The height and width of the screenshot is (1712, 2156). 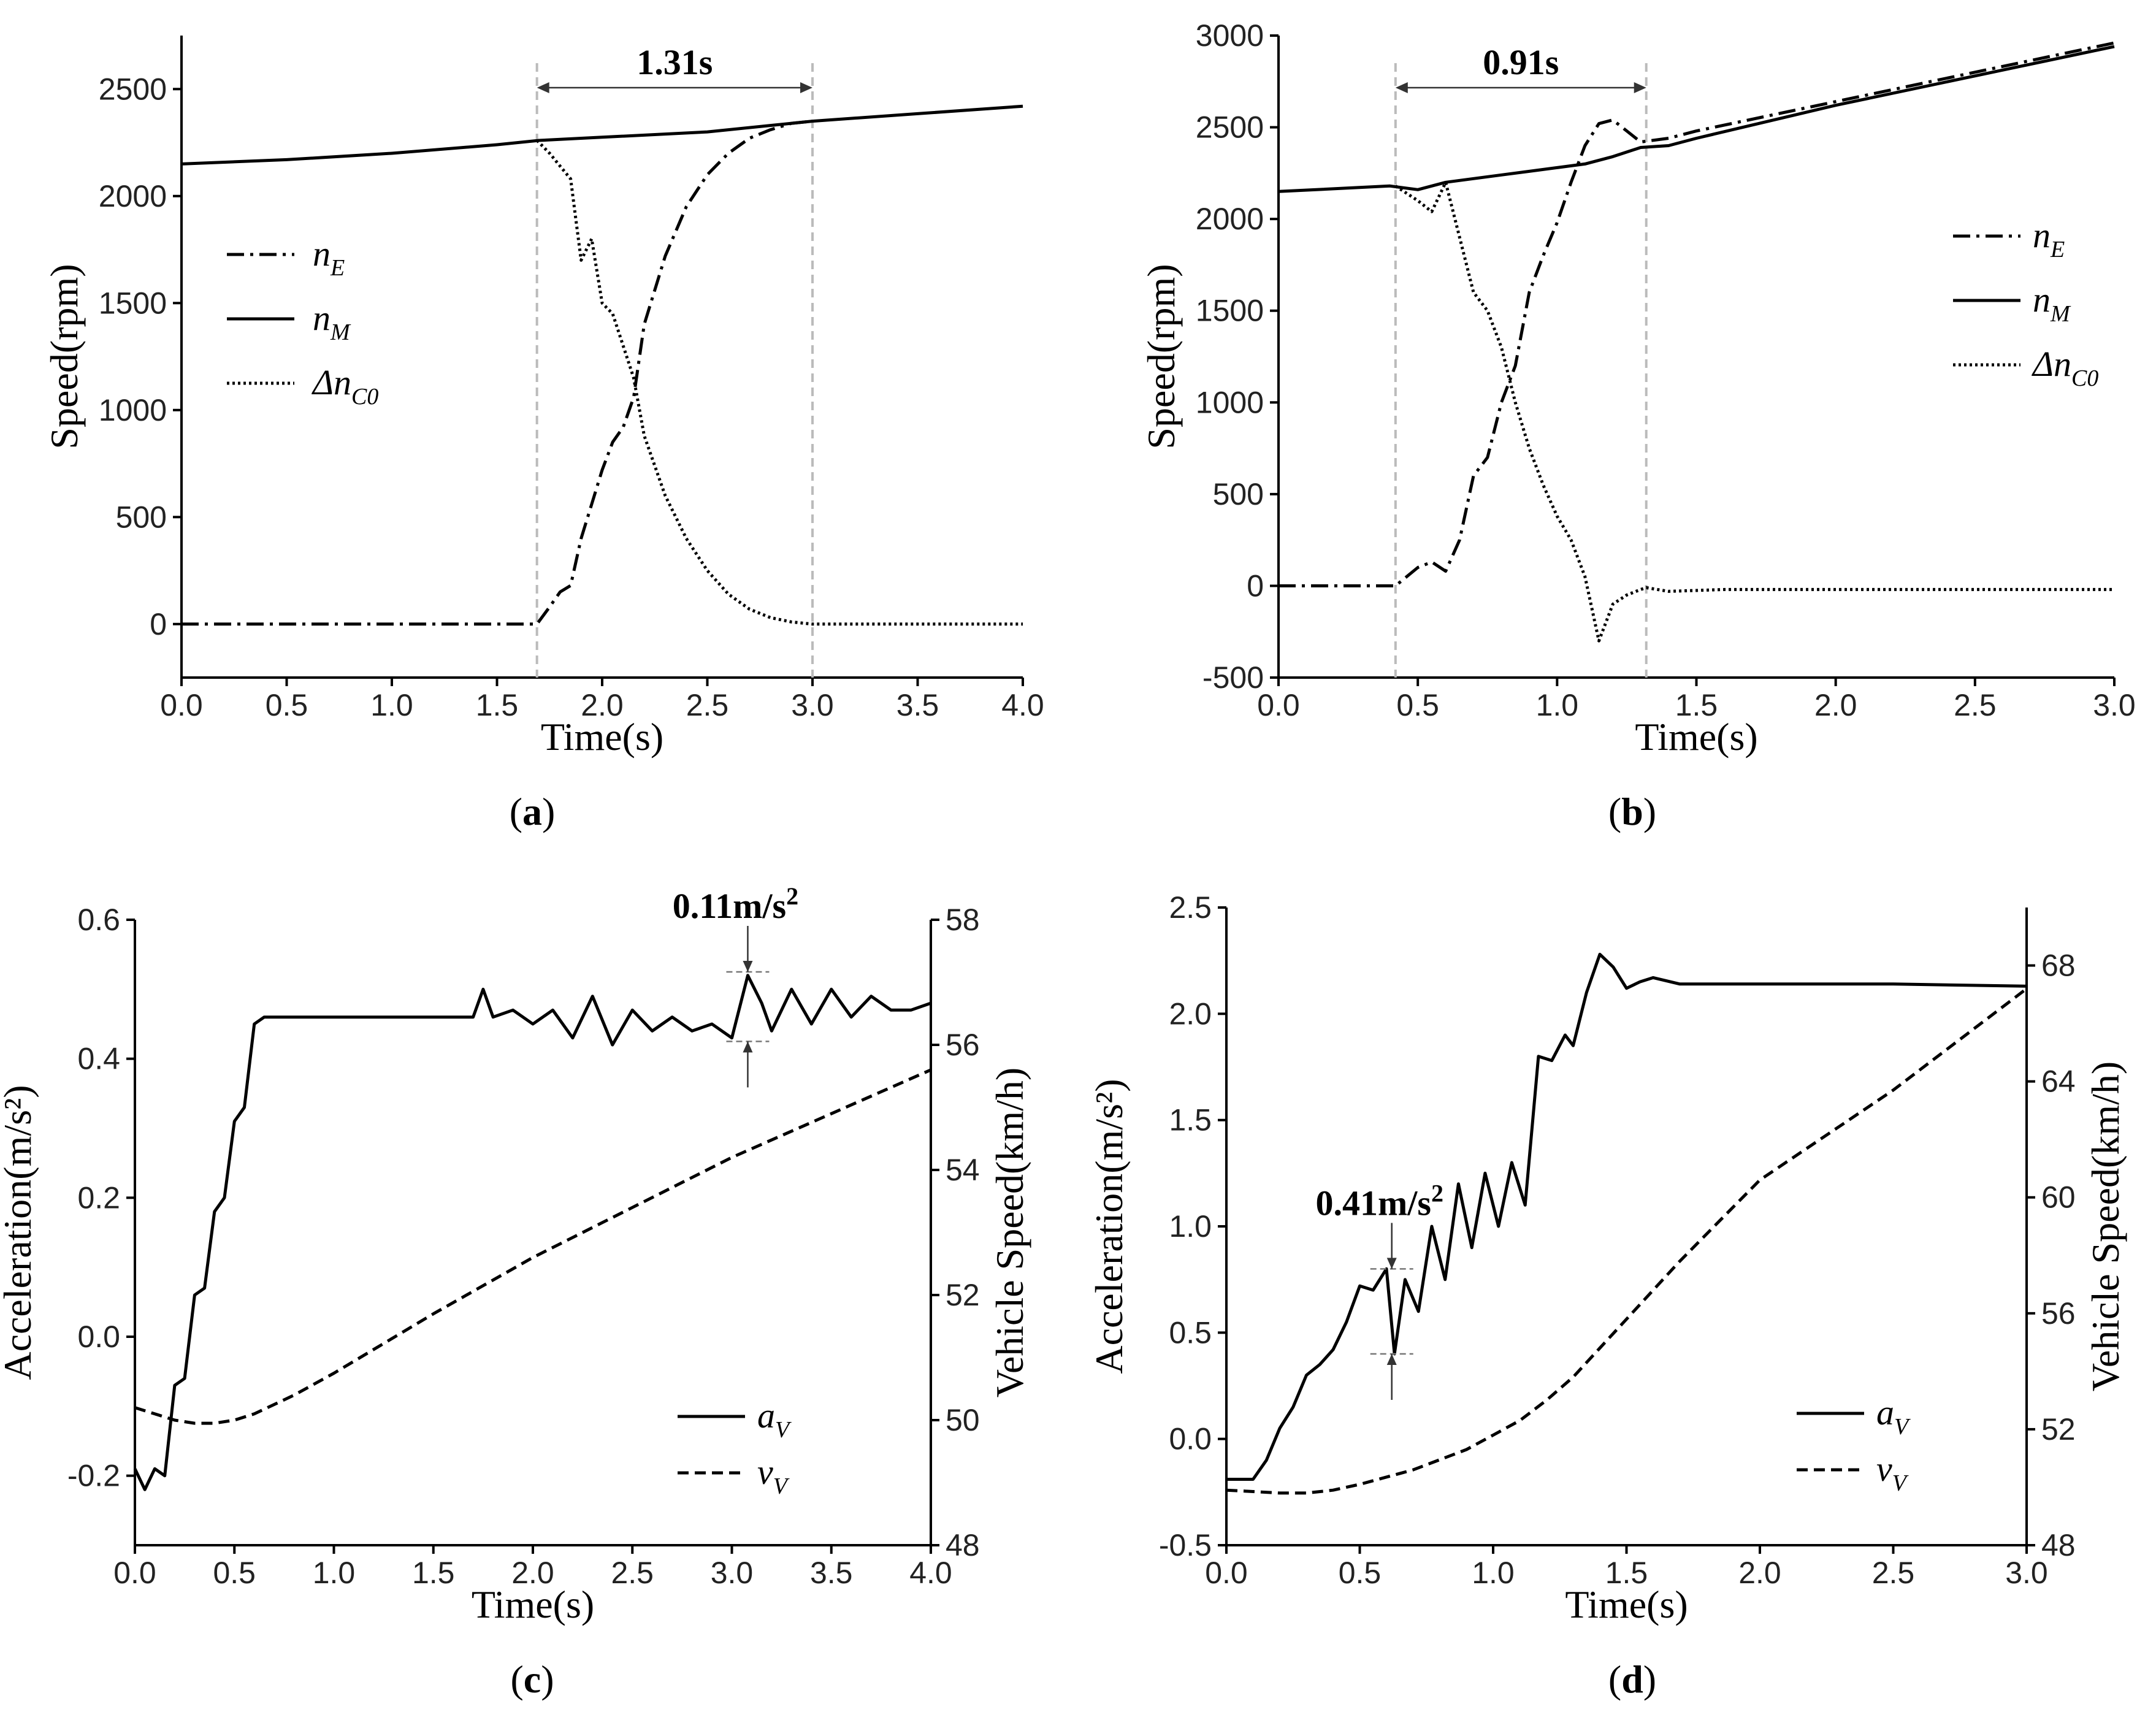 What do you see at coordinates (1161, 357) in the screenshot?
I see `y-axis-label: Speed(rpm)` at bounding box center [1161, 357].